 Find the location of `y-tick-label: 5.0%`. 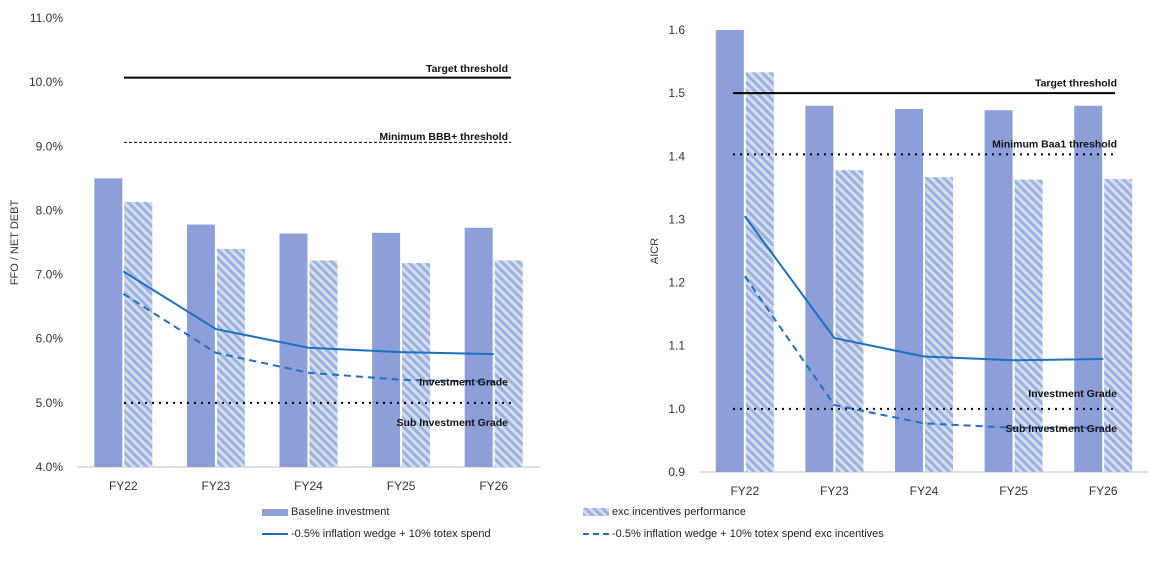

y-tick-label: 5.0% is located at coordinates (50, 403).